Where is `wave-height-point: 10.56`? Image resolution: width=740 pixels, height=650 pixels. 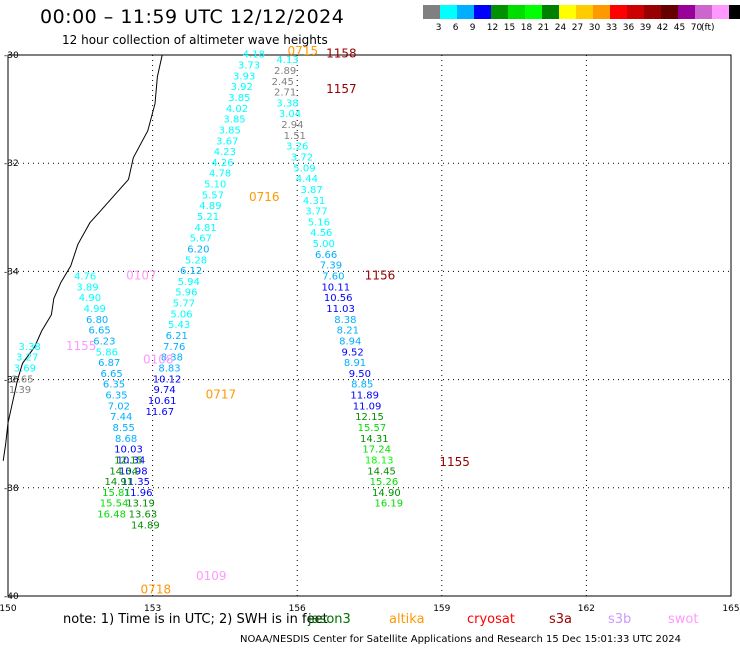
wave-height-point: 10.56 is located at coordinates (338, 298).